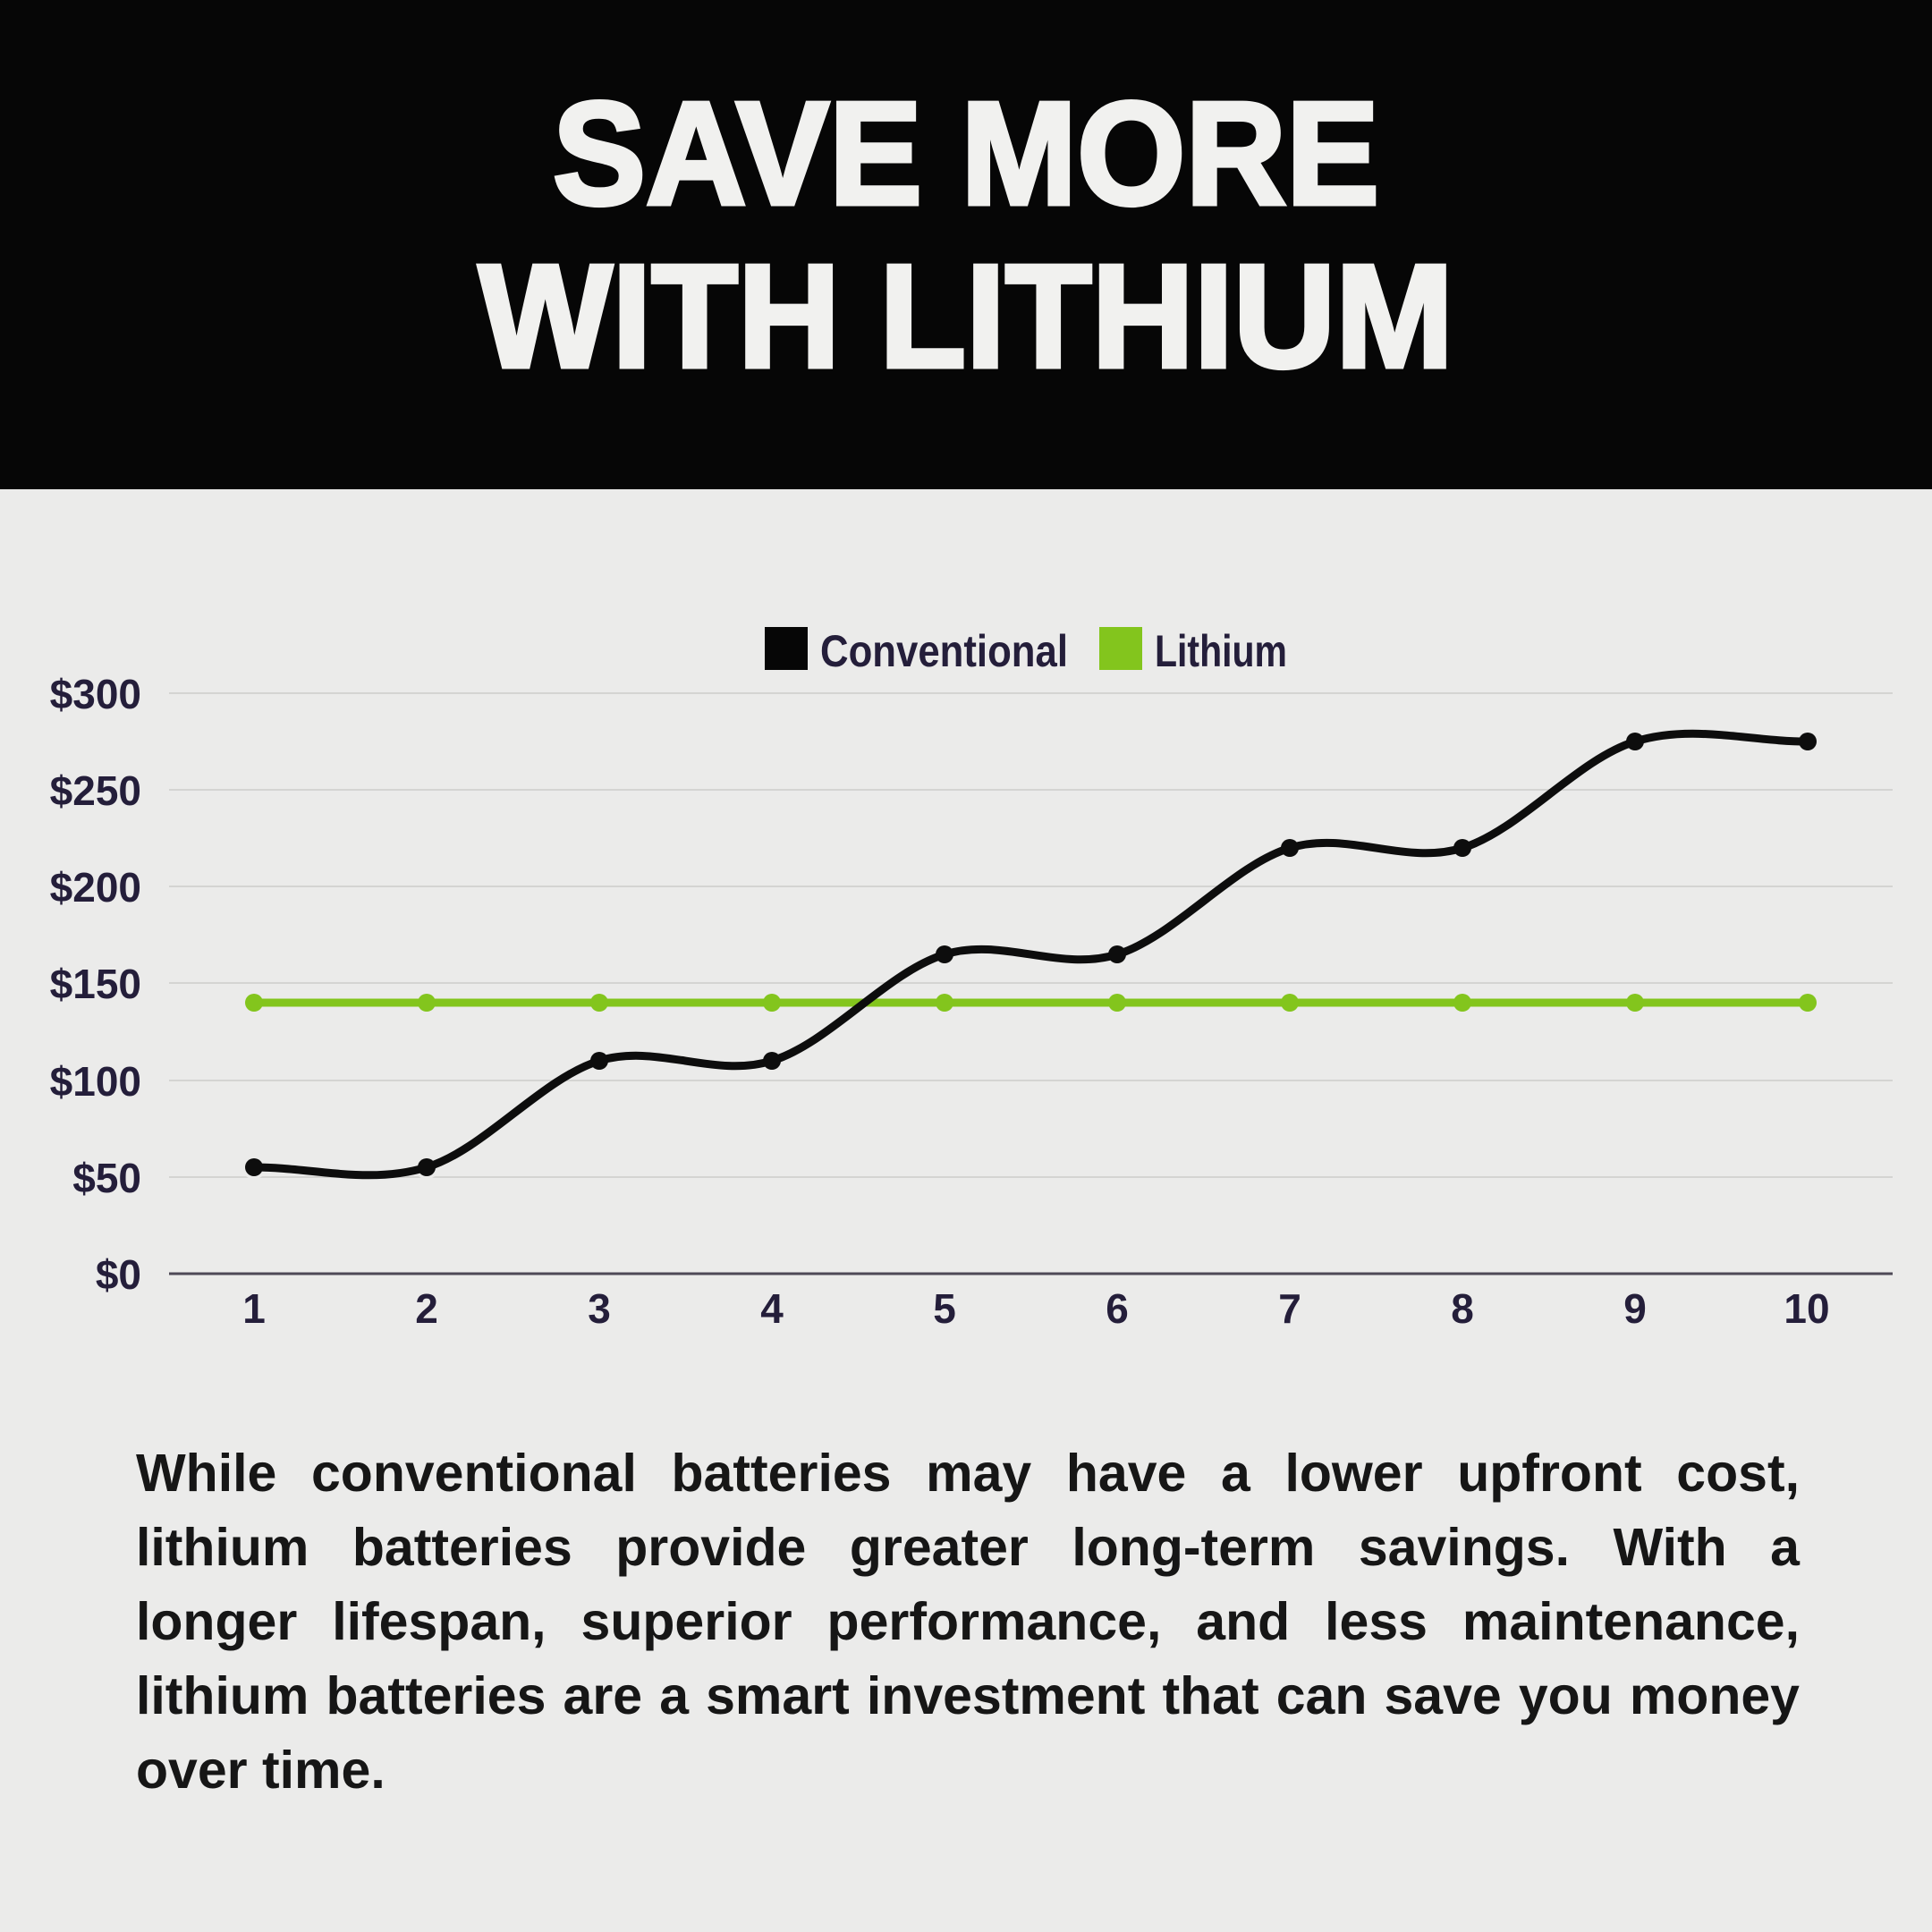 Image resolution: width=1932 pixels, height=1932 pixels. Describe the element at coordinates (944, 1308) in the screenshot. I see `svg-text: 5` at that location.